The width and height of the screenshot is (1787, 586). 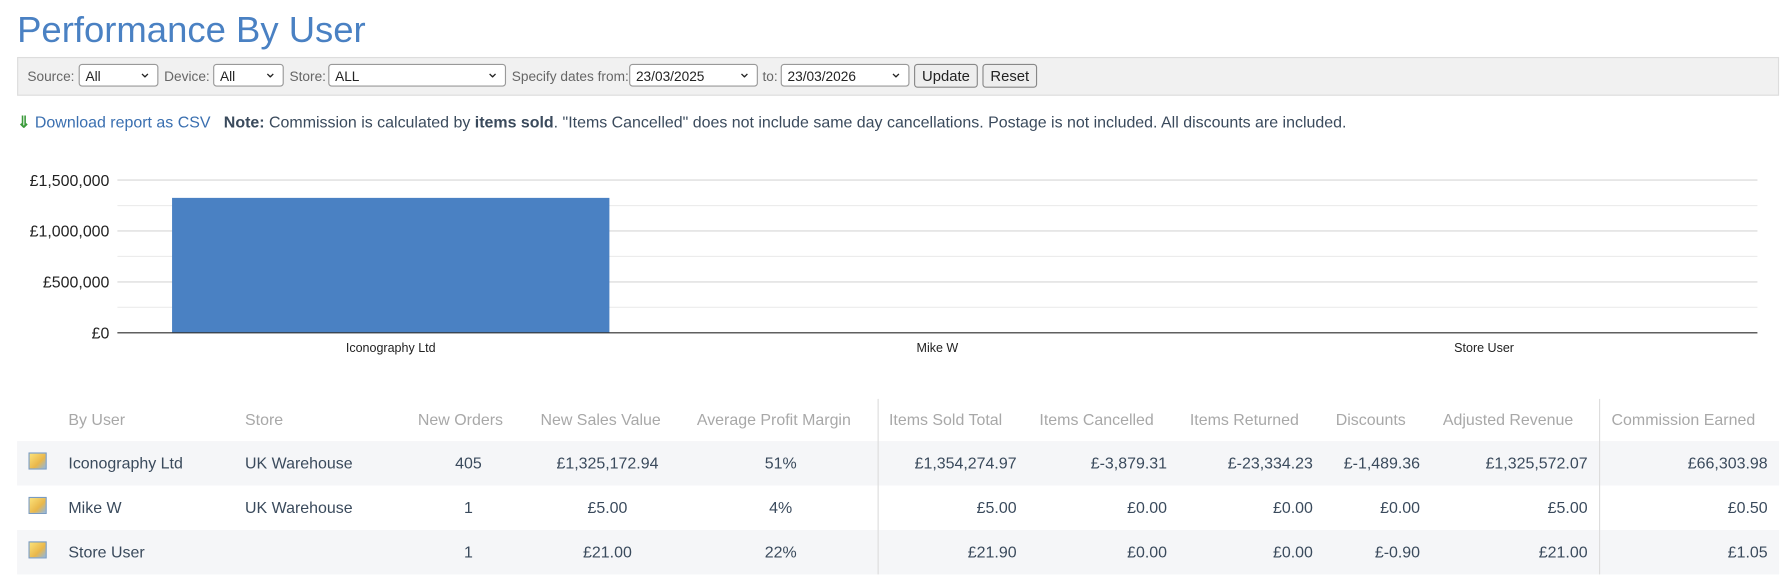 What do you see at coordinates (125, 462) in the screenshot?
I see `table-cell: Iconography Ltd` at bounding box center [125, 462].